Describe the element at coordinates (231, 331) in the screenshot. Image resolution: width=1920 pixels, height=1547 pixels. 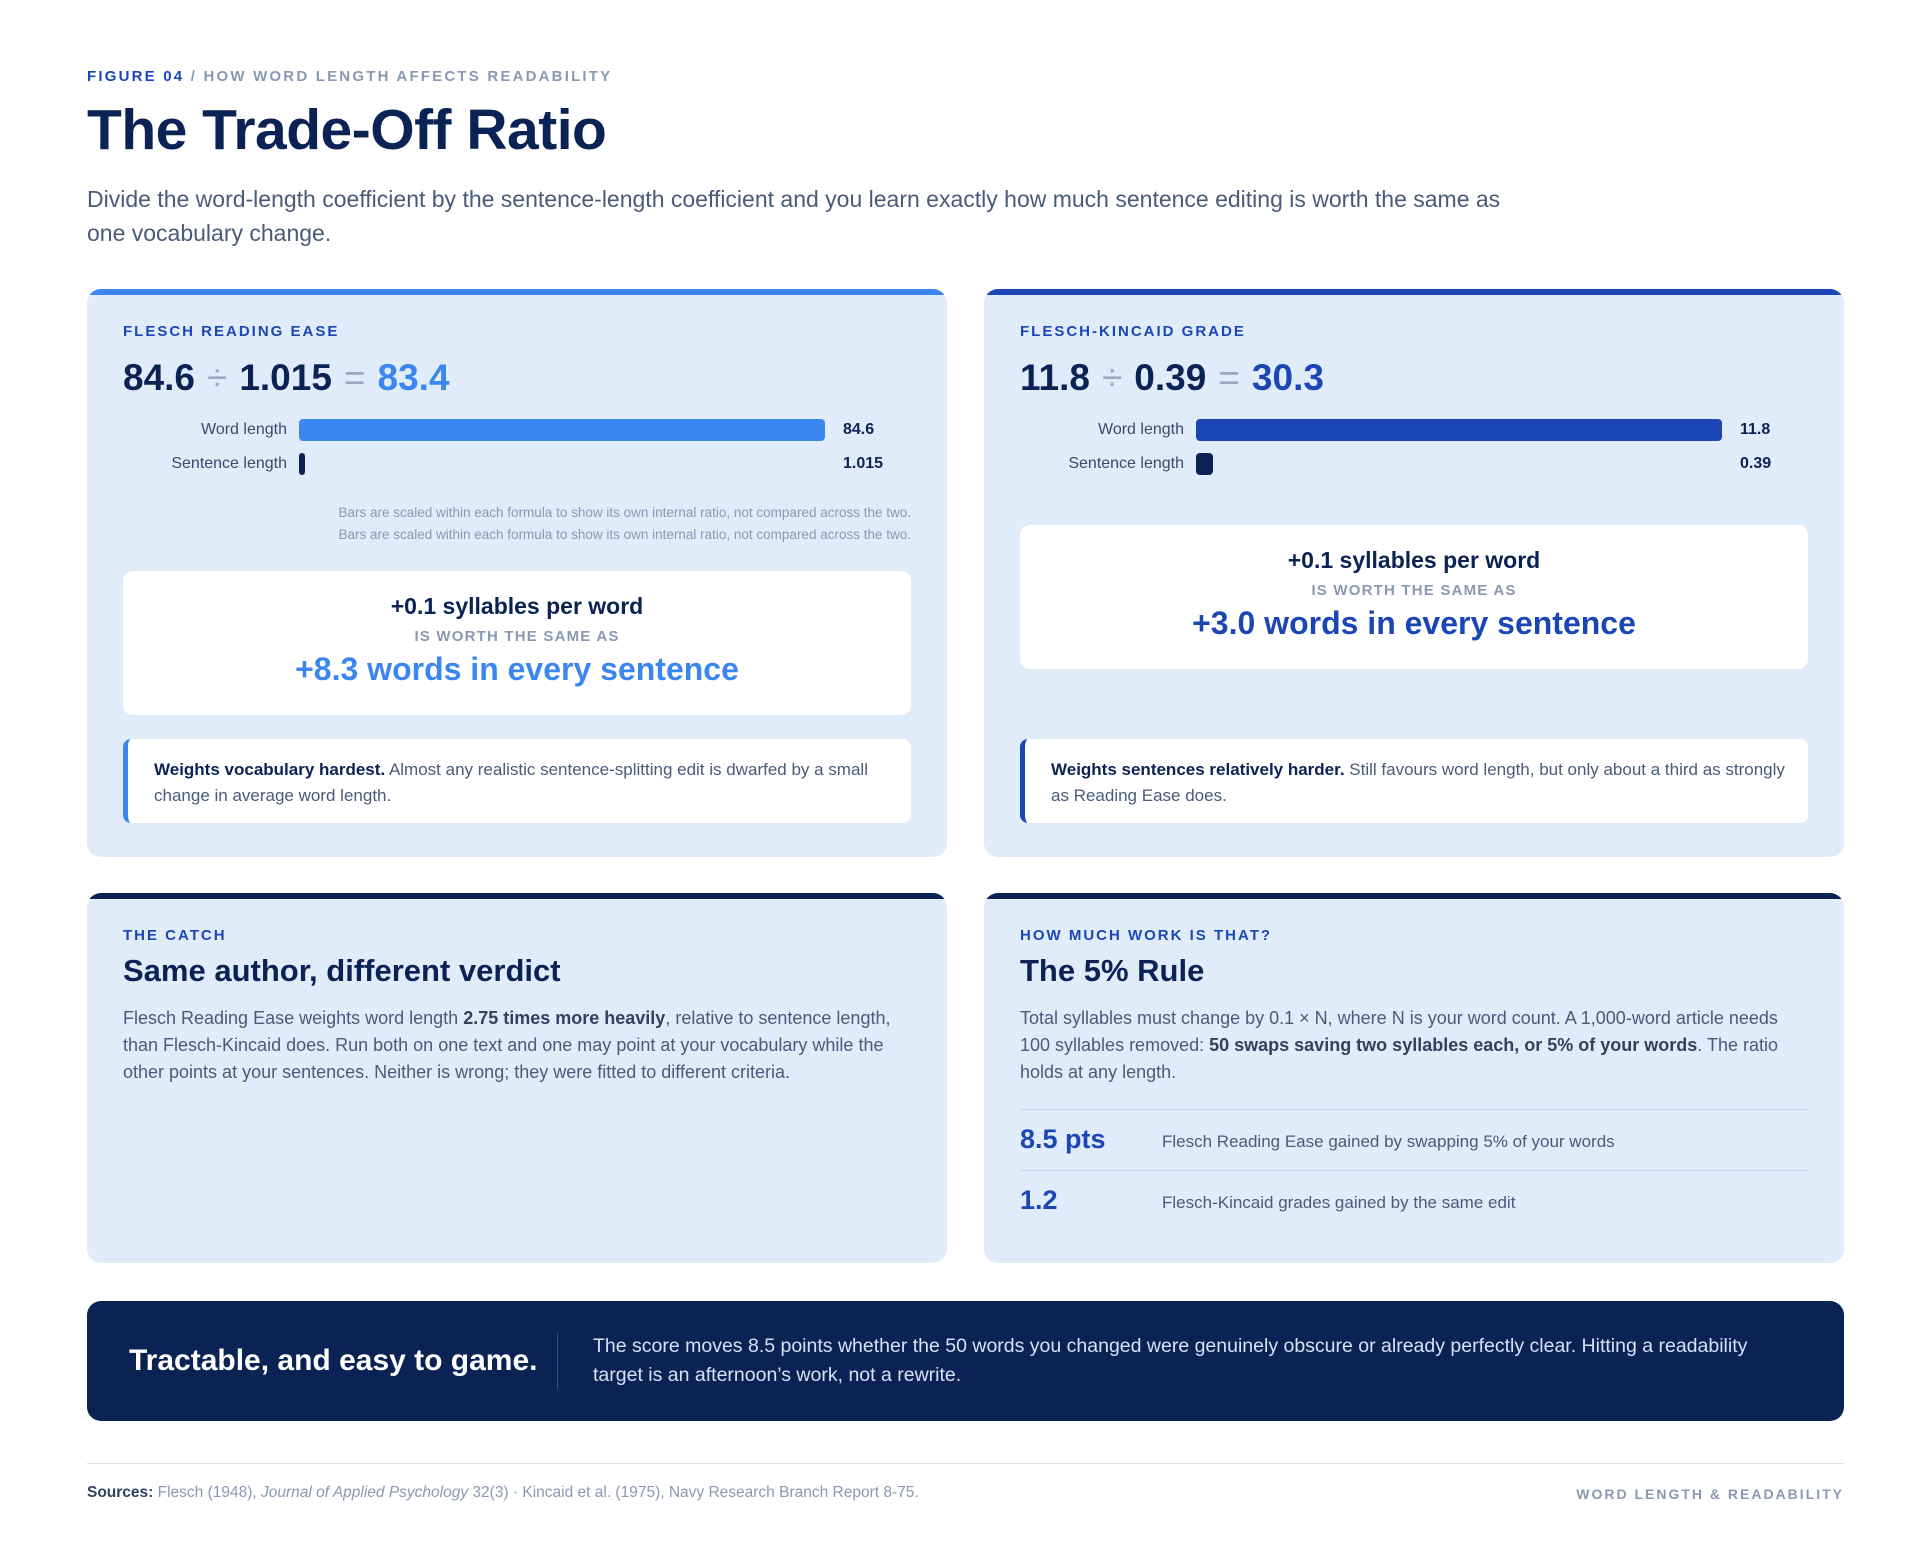
I see `card-label: FLESCH READING EASE` at that location.